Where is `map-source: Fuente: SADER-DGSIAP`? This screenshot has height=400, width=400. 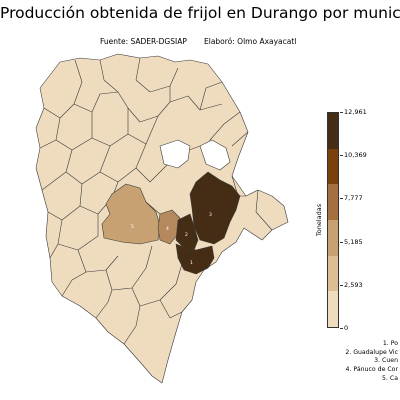 map-source: Fuente: SADER-DGSIAP is located at coordinates (143, 41).